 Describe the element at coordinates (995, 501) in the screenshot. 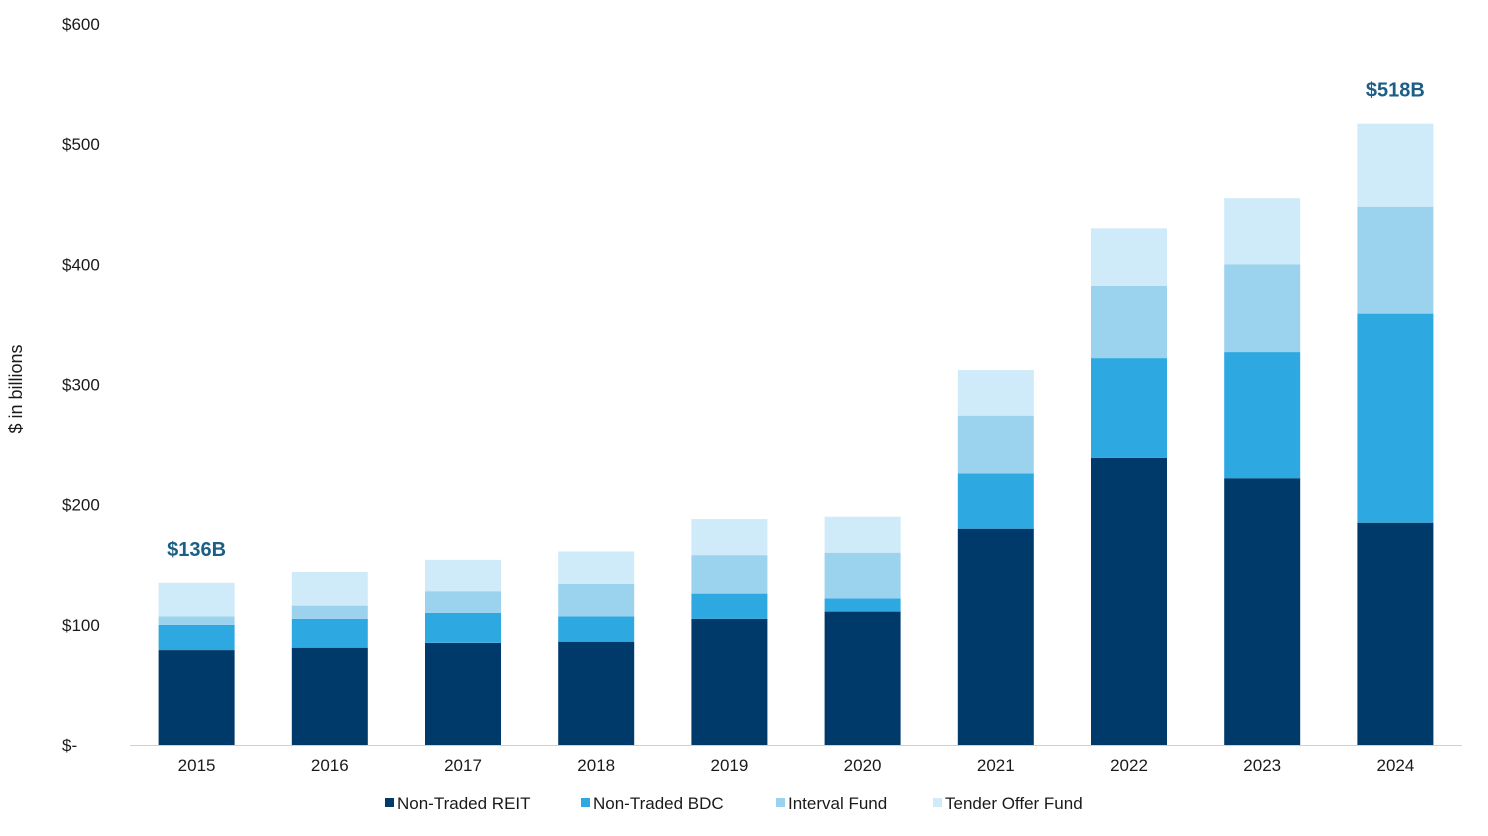

I see `bar-segment-2021-non-traded-bdc` at that location.